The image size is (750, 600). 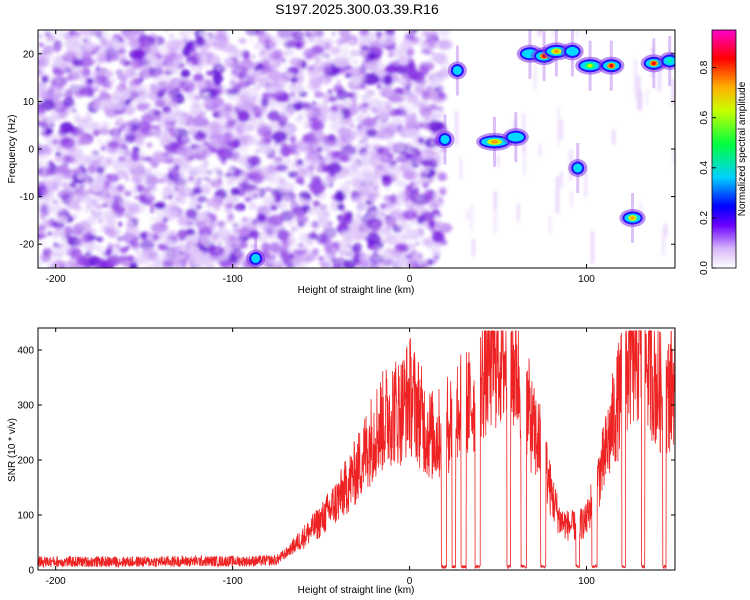 I want to click on feature-core, so click(x=611, y=65).